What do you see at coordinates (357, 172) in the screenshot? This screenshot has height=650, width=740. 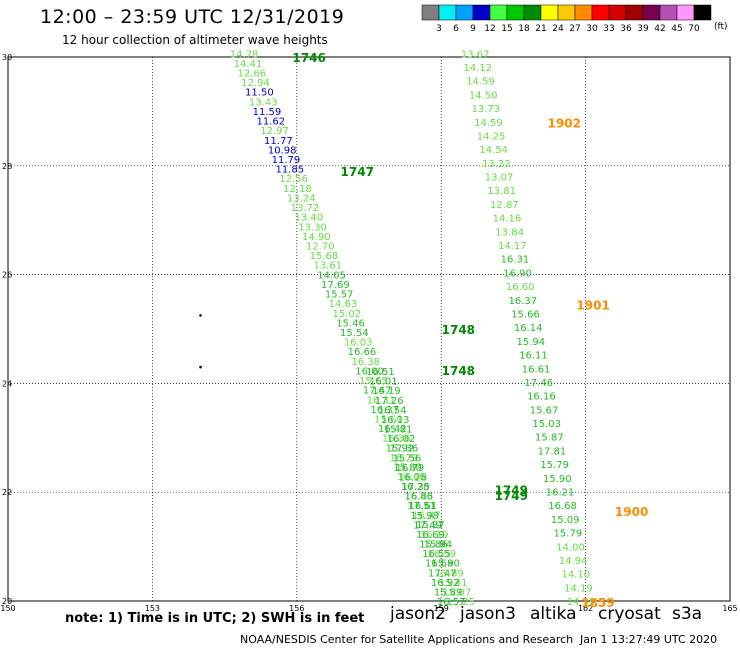 I see `pass-time-label: 1747` at bounding box center [357, 172].